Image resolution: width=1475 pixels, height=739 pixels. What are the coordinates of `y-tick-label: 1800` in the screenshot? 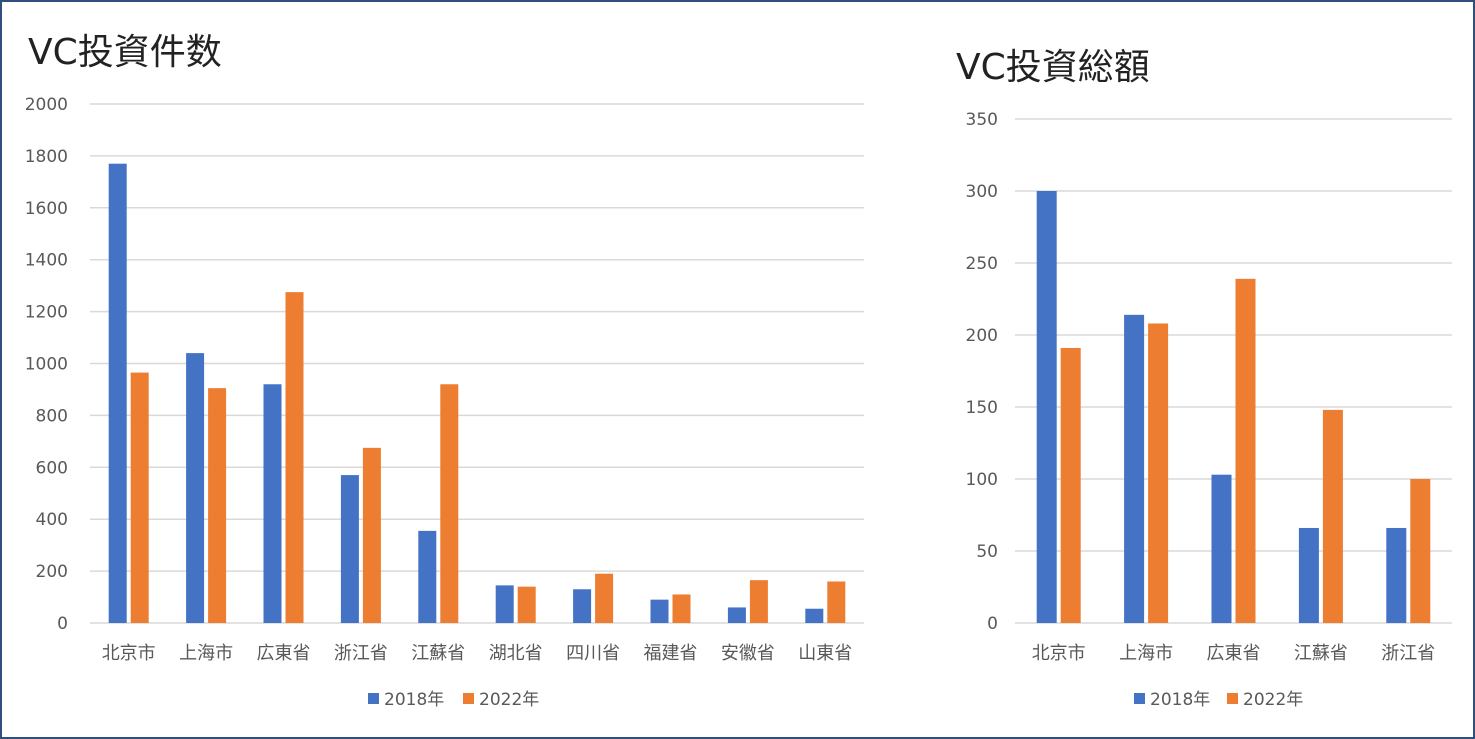 It's located at (46, 157).